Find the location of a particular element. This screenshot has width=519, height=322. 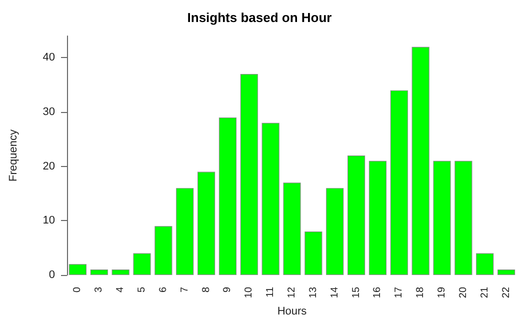

x-tick-label: 12 is located at coordinates (292, 292).